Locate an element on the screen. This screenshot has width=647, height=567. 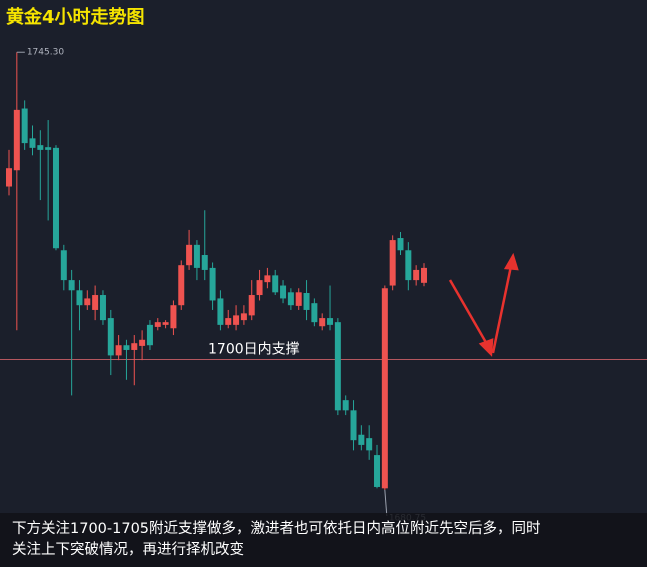
note-line: 关注上下突破情况，再进行择机改变 is located at coordinates (128, 549).